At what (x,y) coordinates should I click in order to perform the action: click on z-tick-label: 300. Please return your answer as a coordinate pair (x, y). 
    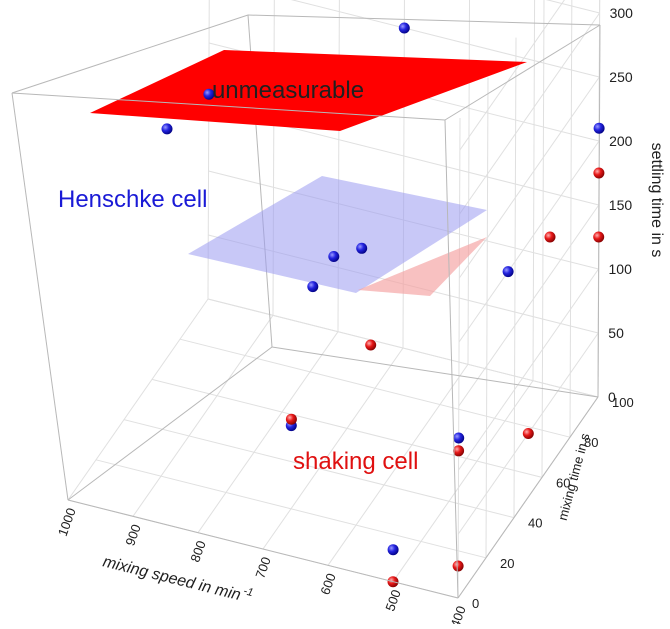
    Looking at the image, I should click on (622, 13).